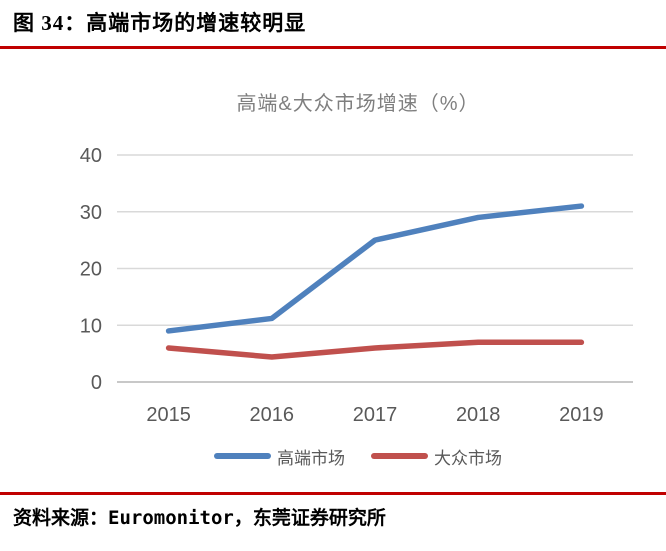  Describe the element at coordinates (91, 156) in the screenshot. I see `y-tick-label: 40` at that location.